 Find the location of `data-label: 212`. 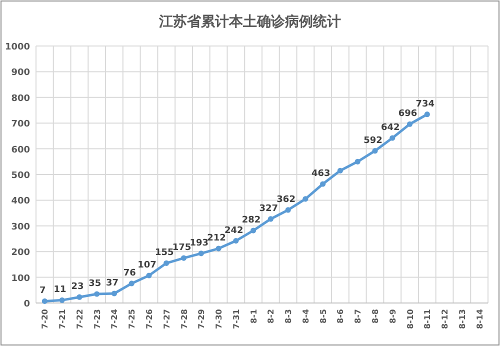

data-label: 212 is located at coordinates (216, 239).